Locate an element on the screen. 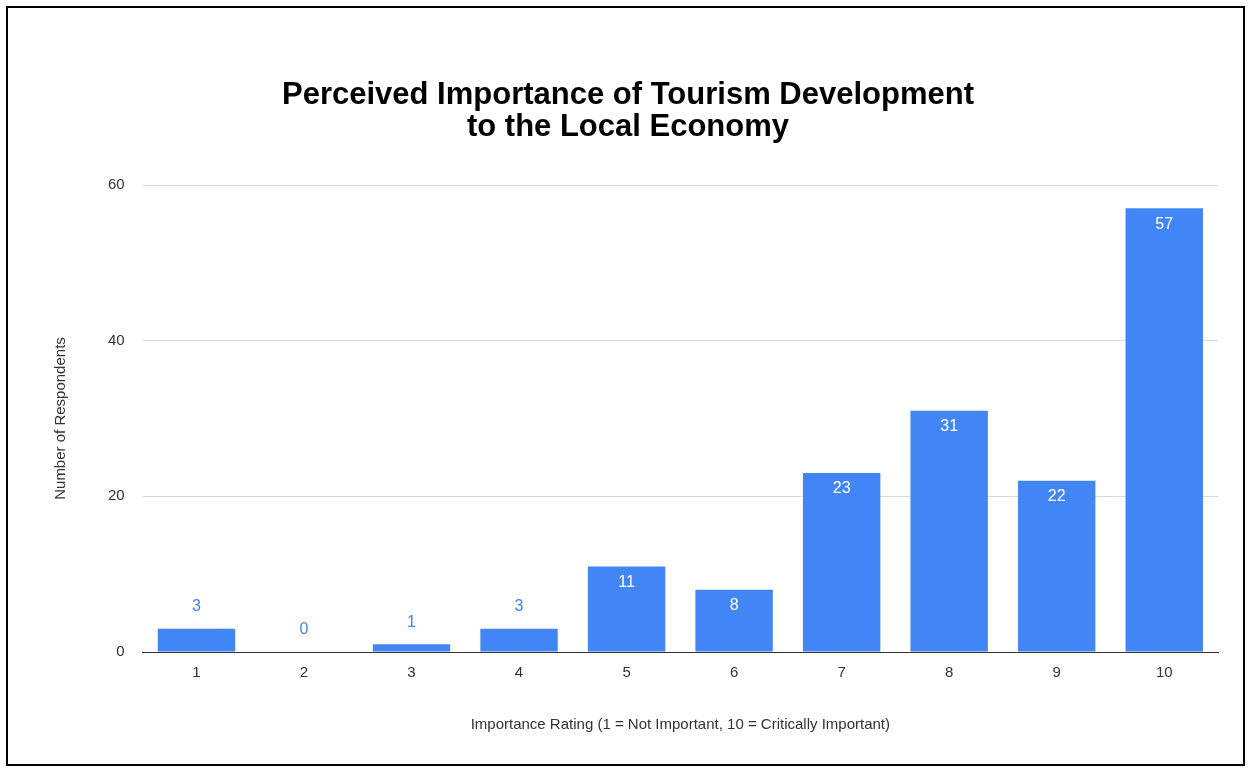 Image resolution: width=1255 pixels, height=776 pixels. x-tick-label: 4 is located at coordinates (519, 672).